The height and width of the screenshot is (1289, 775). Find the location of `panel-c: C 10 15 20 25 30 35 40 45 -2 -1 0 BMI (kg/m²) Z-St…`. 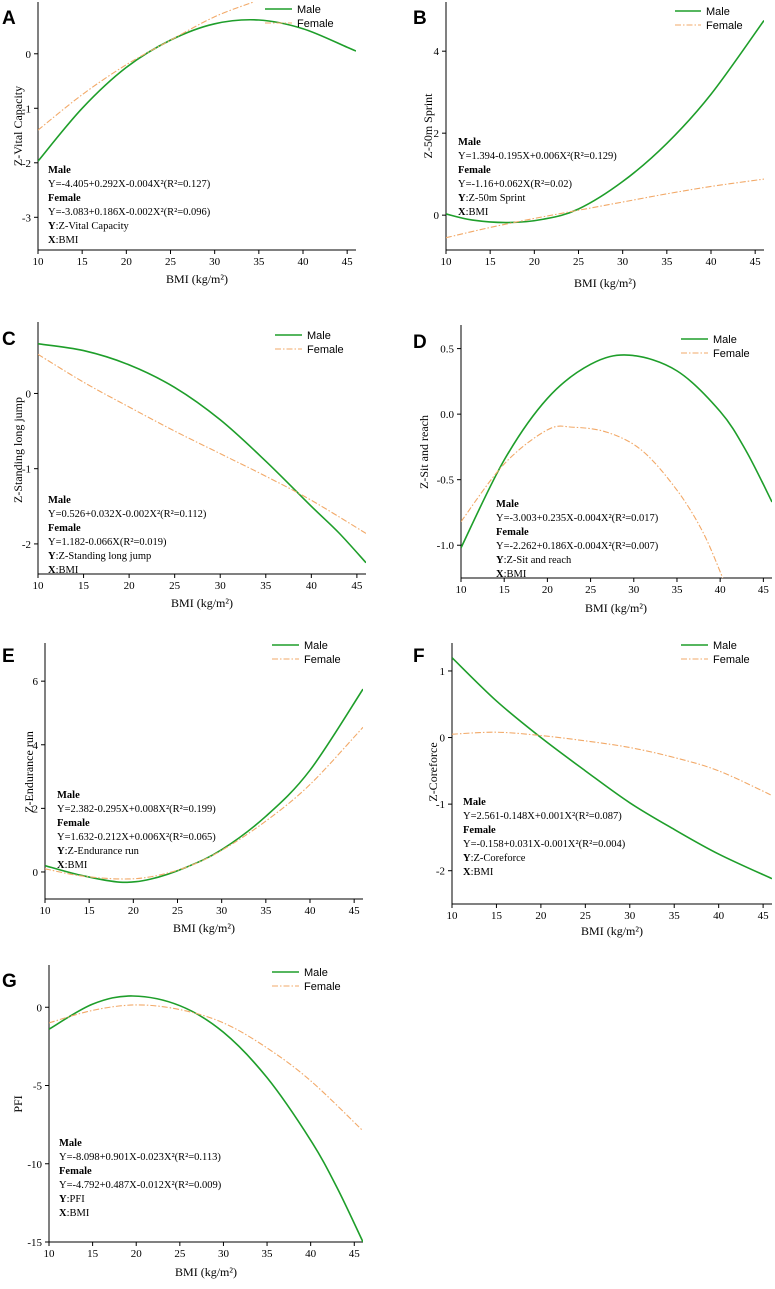

panel-c: C 10 15 20 25 30 35 40 45 -2 -1 0 BMI (kg/m²) Z-St… is located at coordinates (184, 466).